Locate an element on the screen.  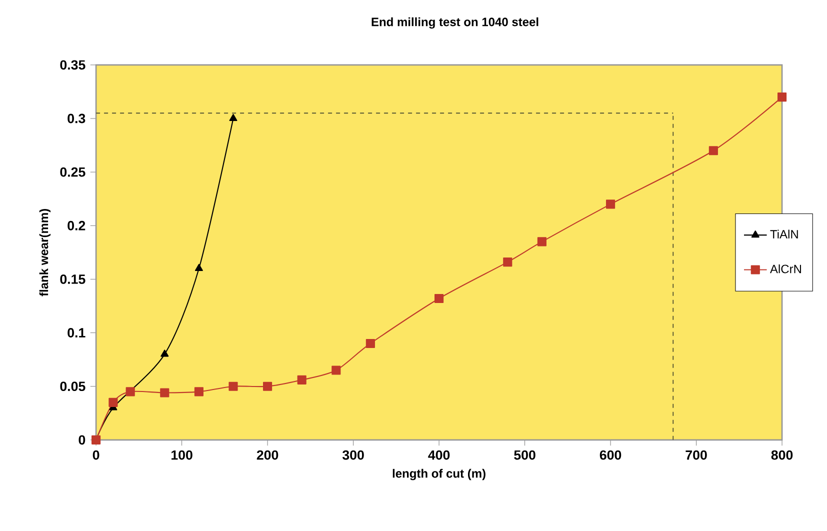
y-tick-label: 0.1 is located at coordinates (77, 333).